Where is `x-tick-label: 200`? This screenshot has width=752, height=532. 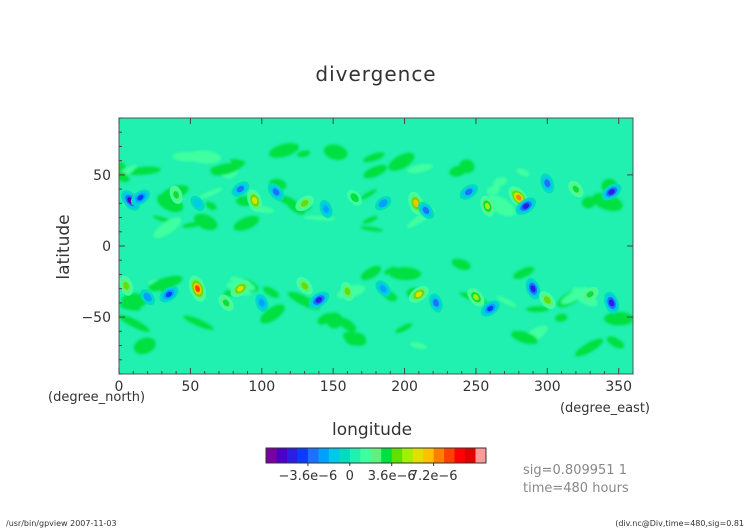
x-tick-label: 200 is located at coordinates (404, 387).